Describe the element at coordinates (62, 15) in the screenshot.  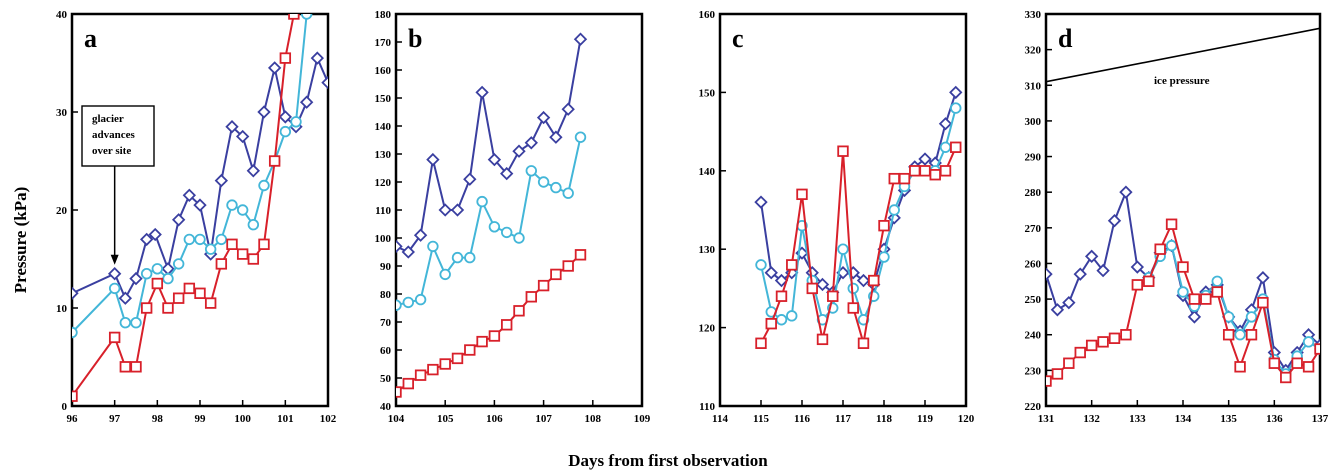
I see `y-tick-label: 40` at that location.